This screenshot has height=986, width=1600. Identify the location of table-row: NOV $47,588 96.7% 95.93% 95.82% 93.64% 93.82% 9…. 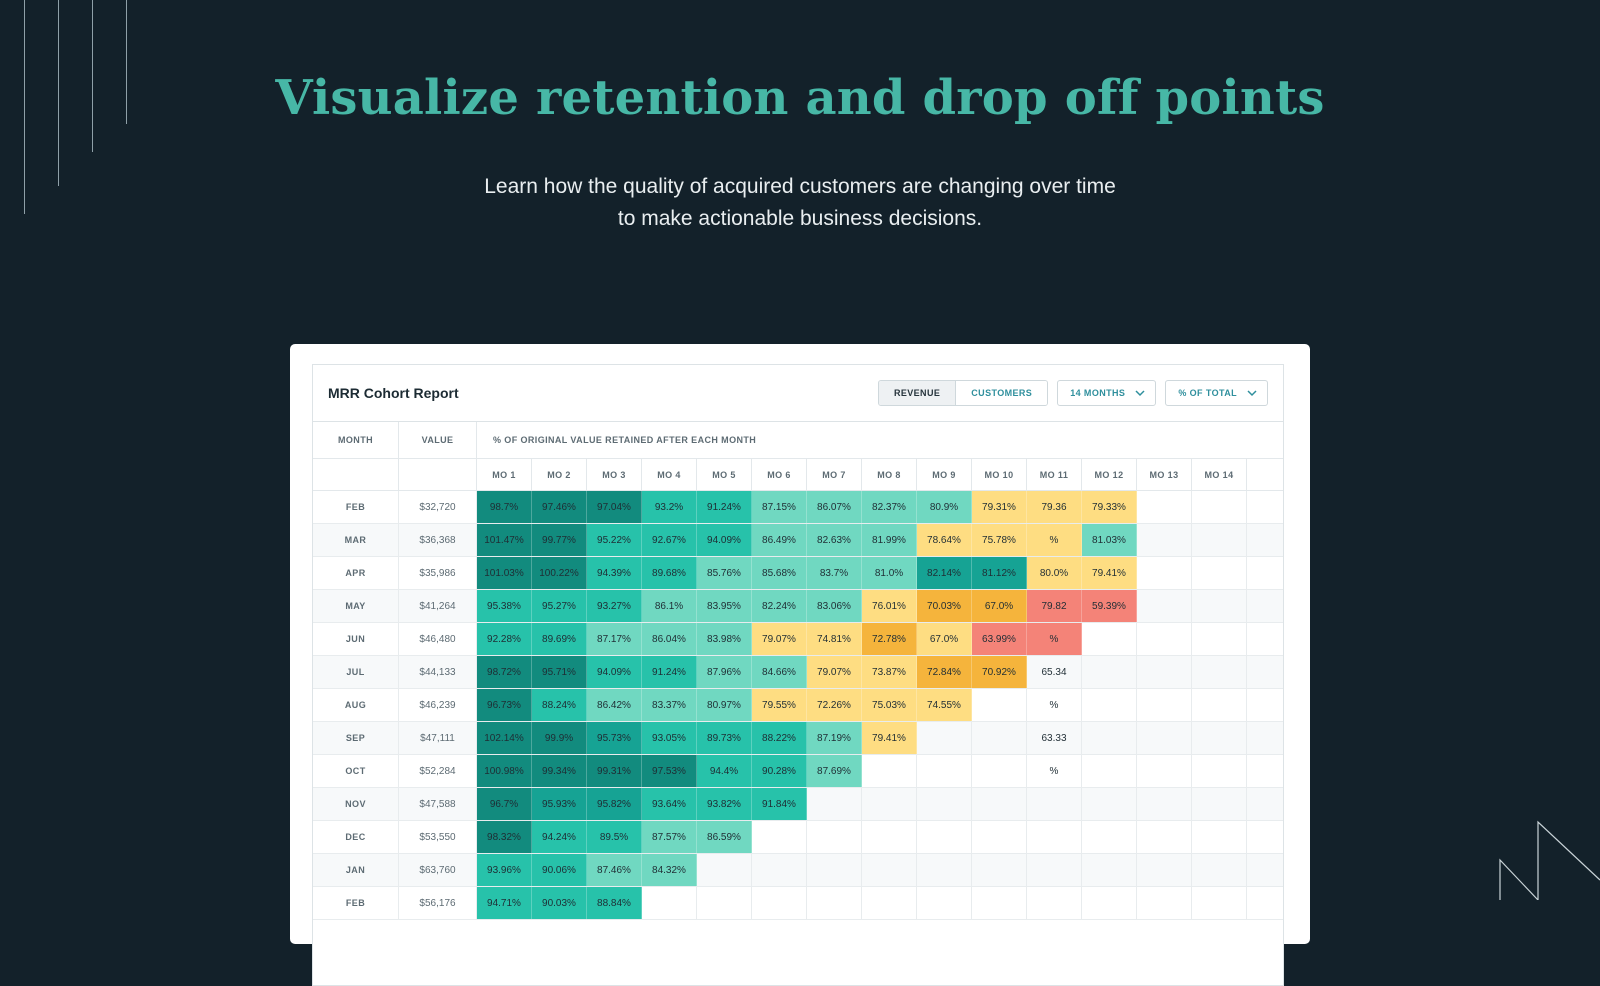
(798, 804).